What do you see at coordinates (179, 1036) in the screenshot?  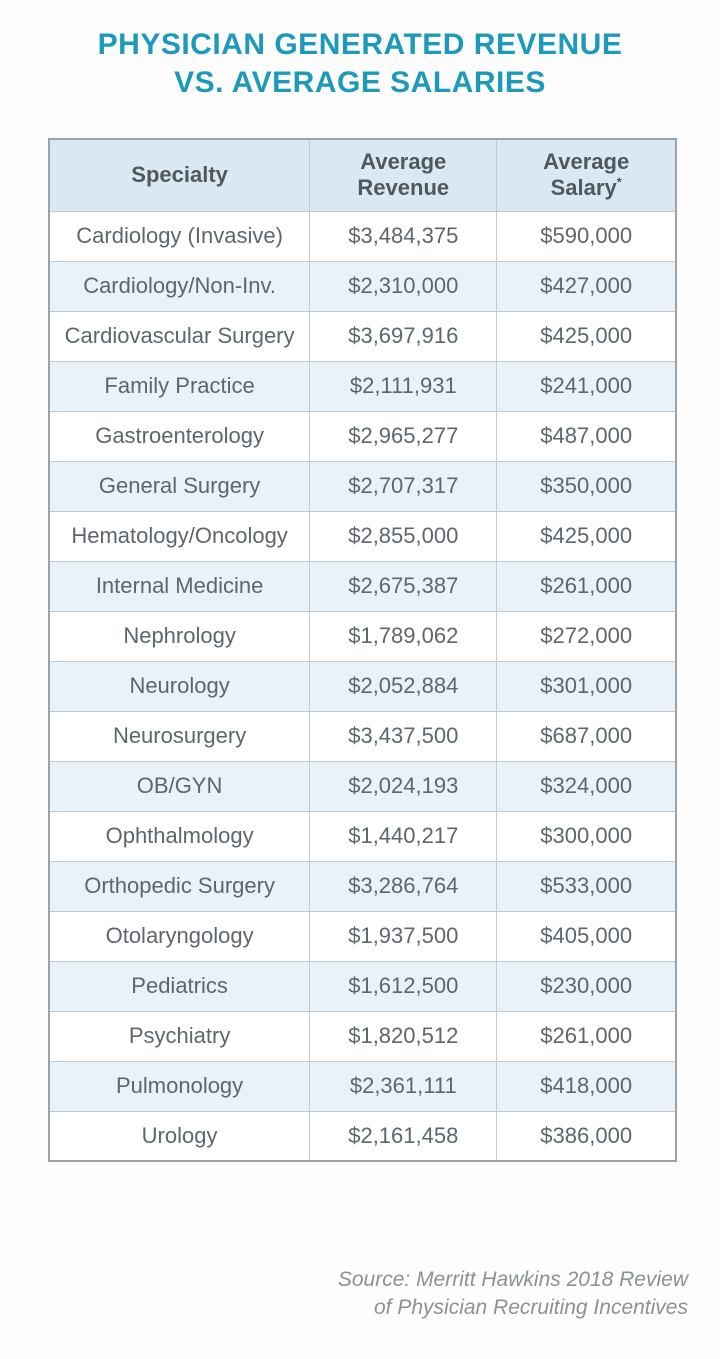 I see `specialty-cell: Psychiatry` at bounding box center [179, 1036].